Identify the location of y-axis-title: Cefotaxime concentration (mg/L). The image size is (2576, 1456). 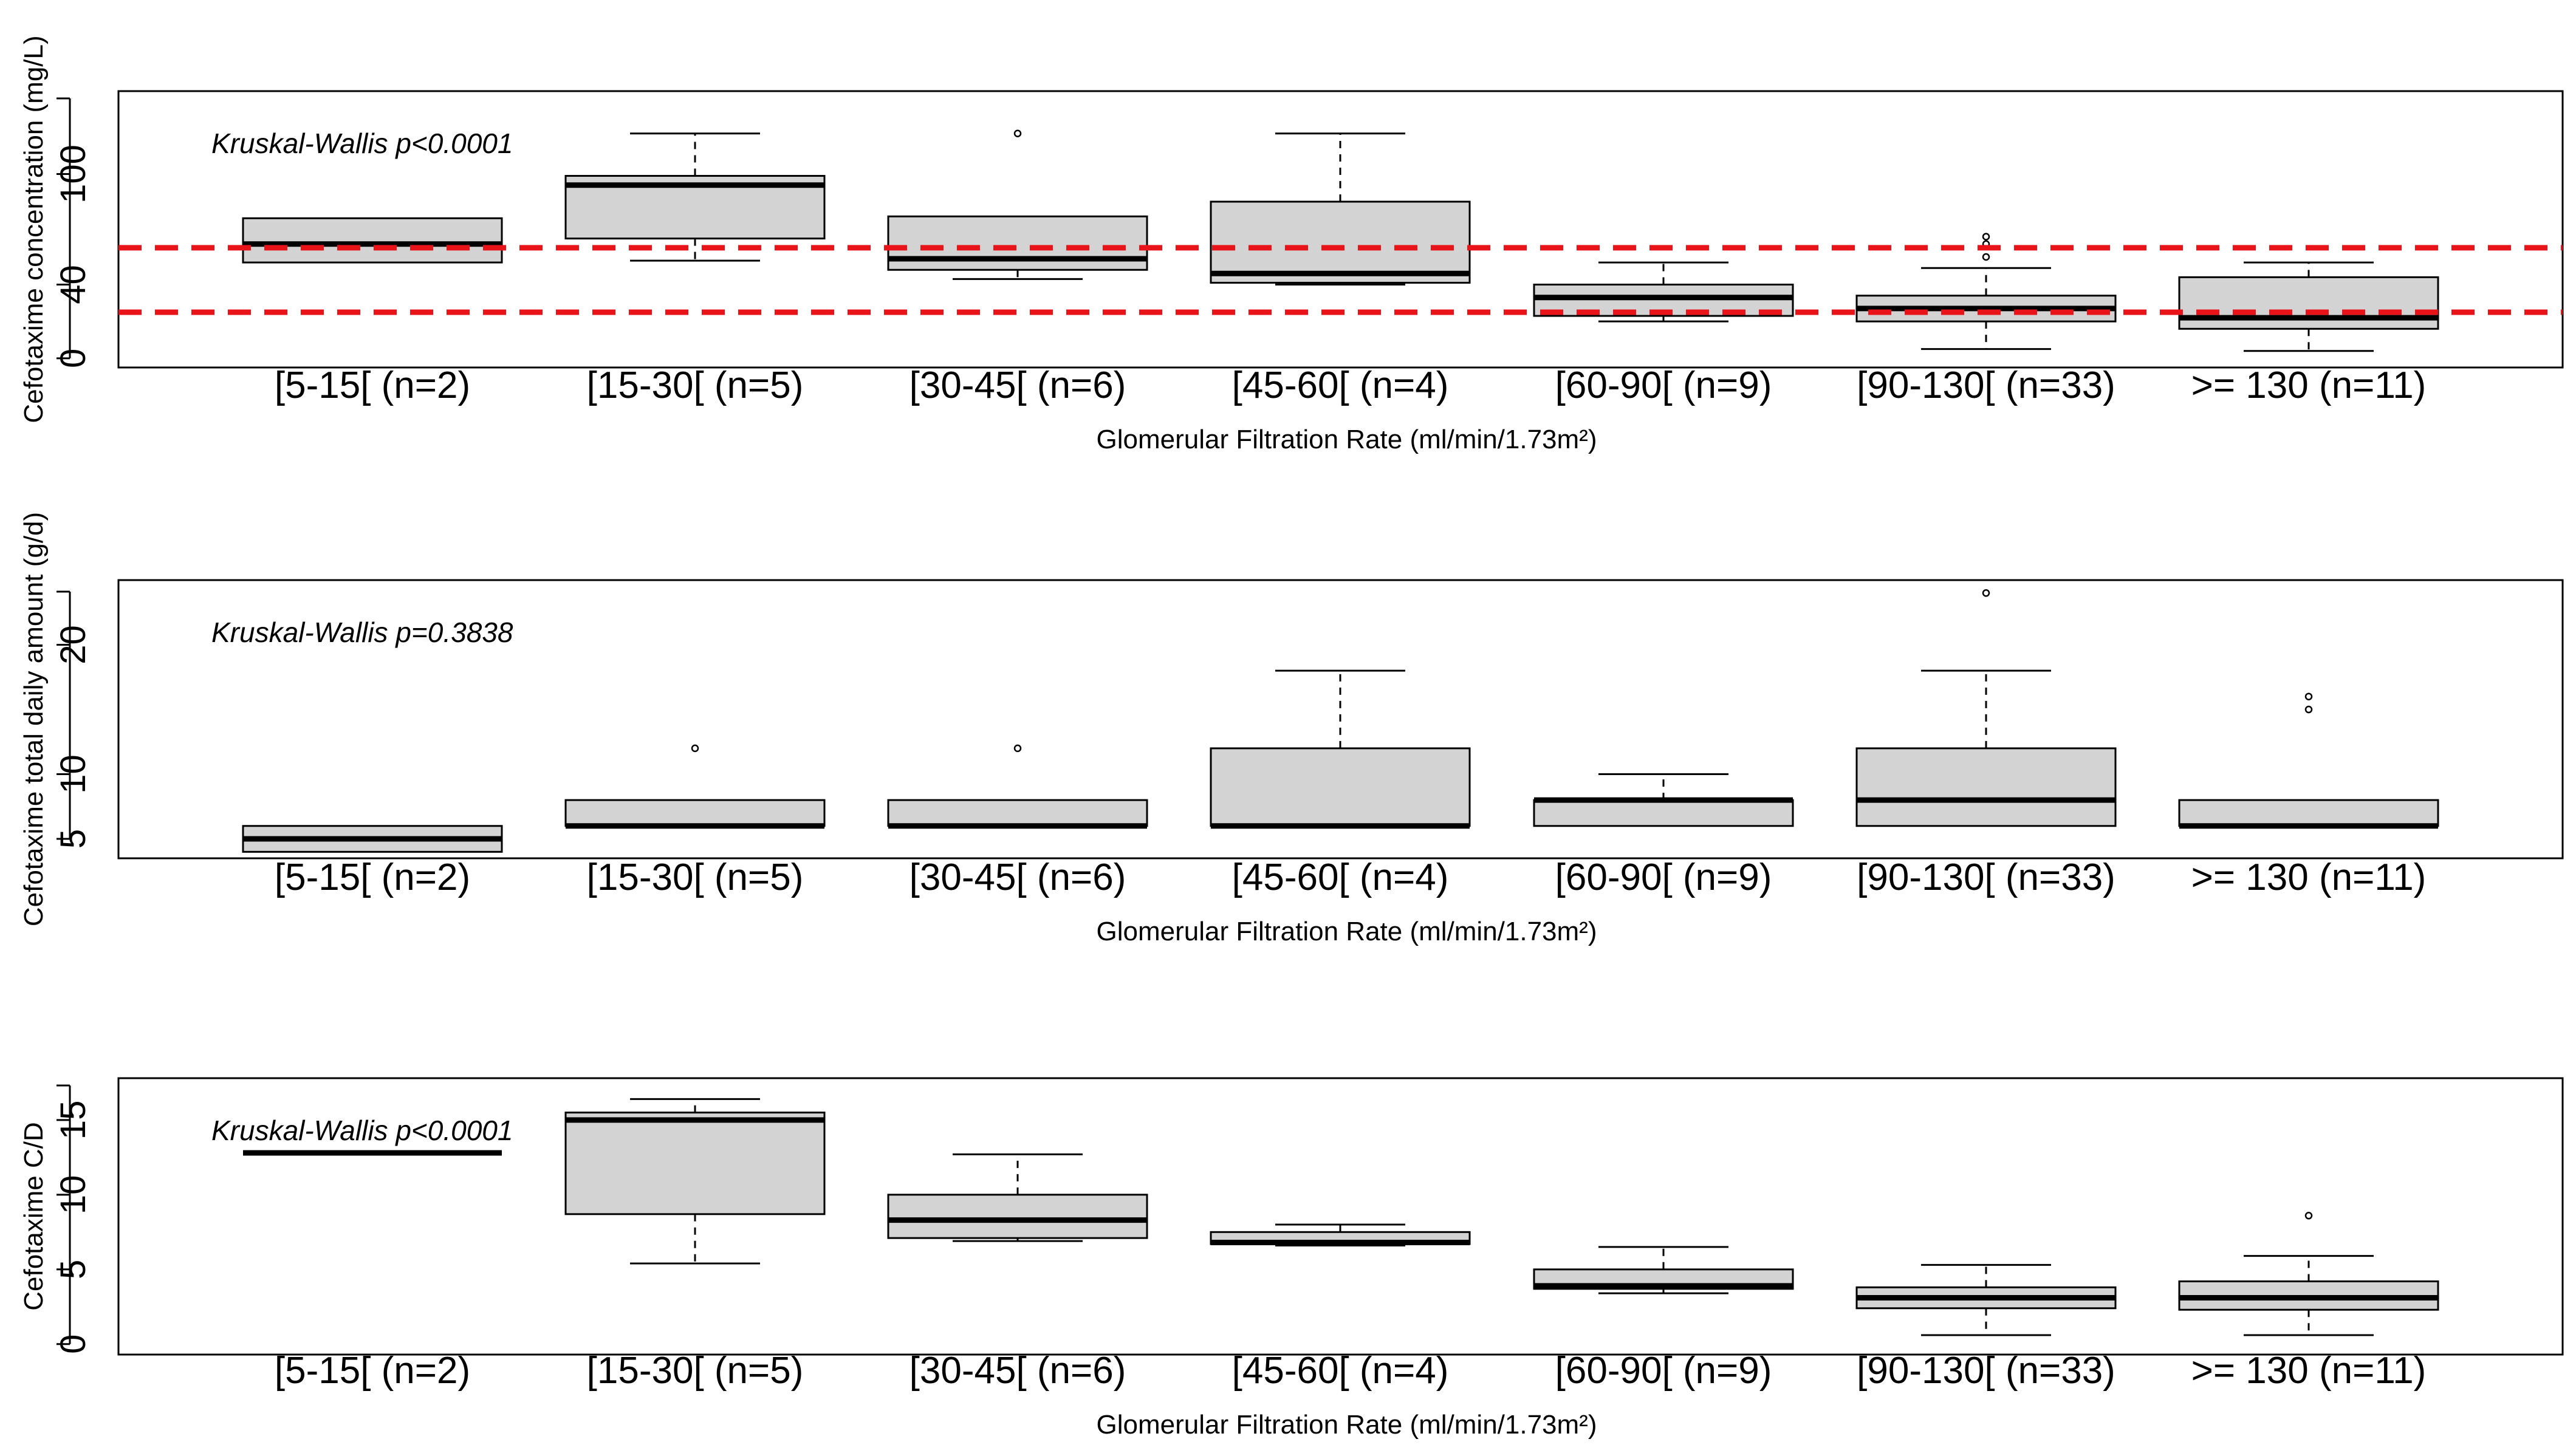
(34, 229).